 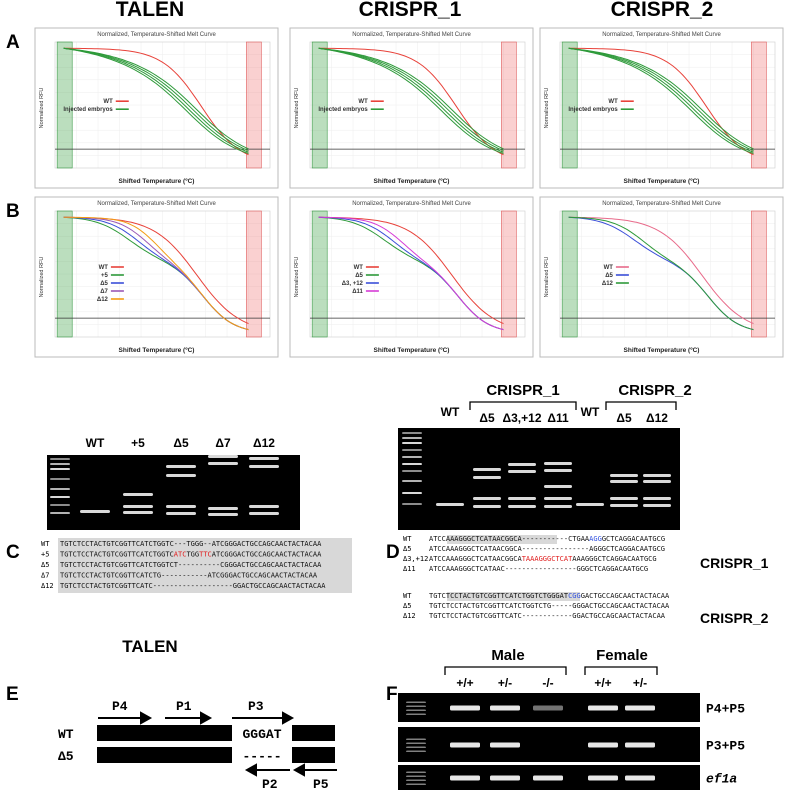 What do you see at coordinates (47, 586) in the screenshot?
I see `sequence-label: Δ12` at bounding box center [47, 586].